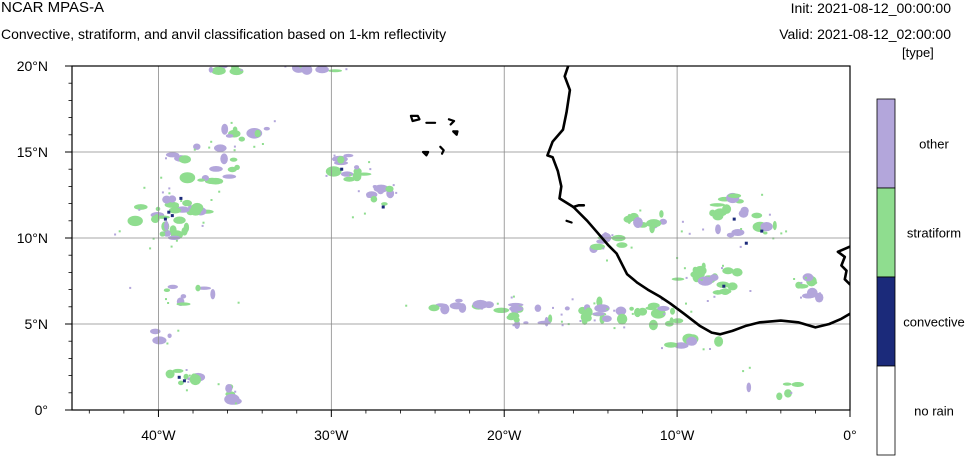  I want to click on legend-label-convective: convective, so click(933, 322).